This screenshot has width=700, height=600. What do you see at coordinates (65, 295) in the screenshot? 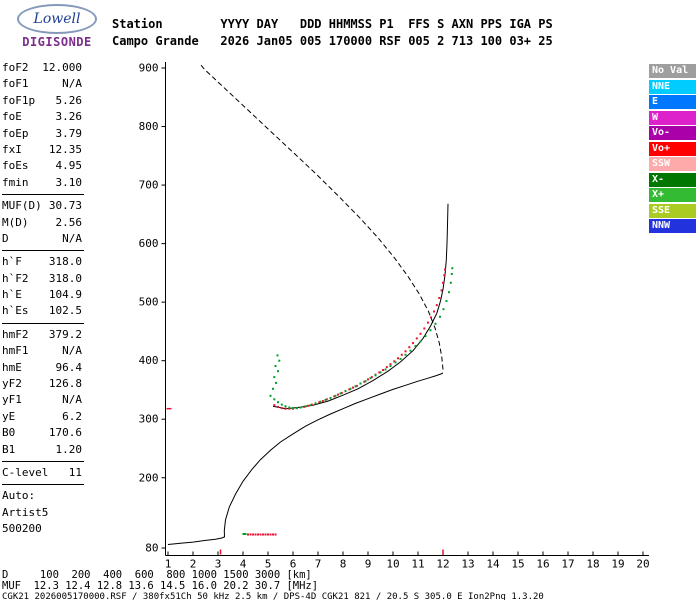
I see `param-value: 104.9` at bounding box center [65, 295].